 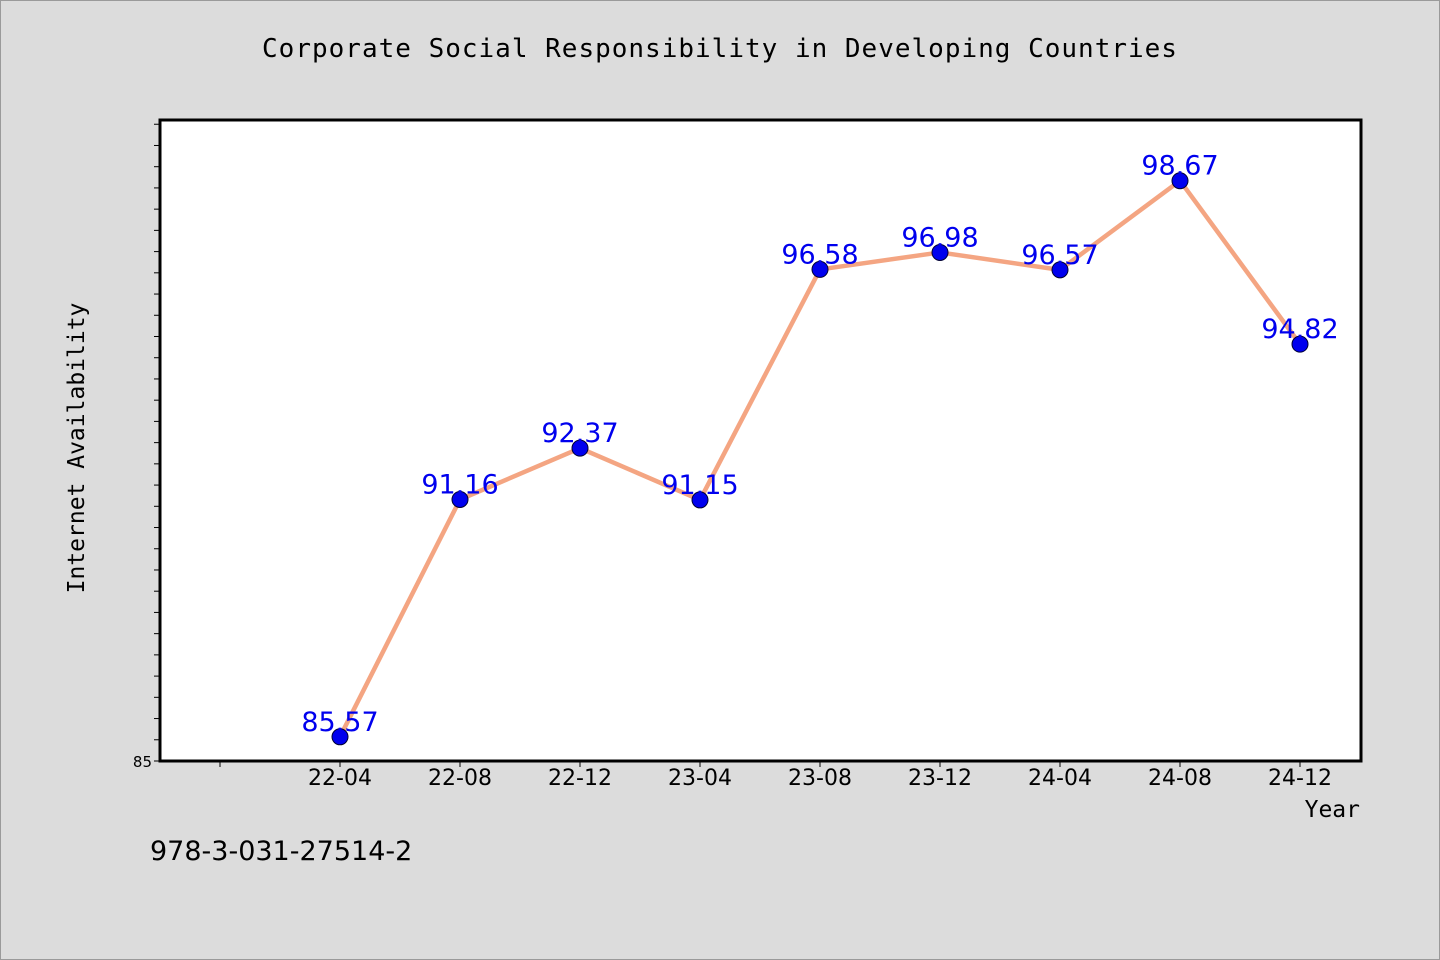 What do you see at coordinates (339, 722) in the screenshot?
I see `data-label: 85.57` at bounding box center [339, 722].